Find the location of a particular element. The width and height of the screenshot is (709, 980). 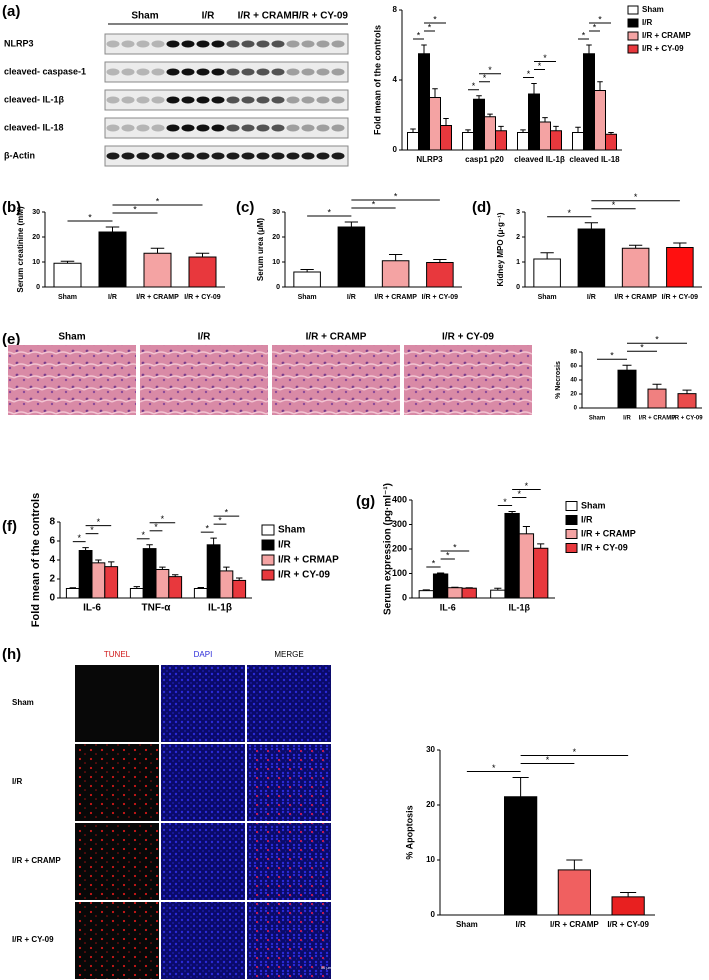

legend-label: I/R + CRMAP is located at coordinates (308, 560).